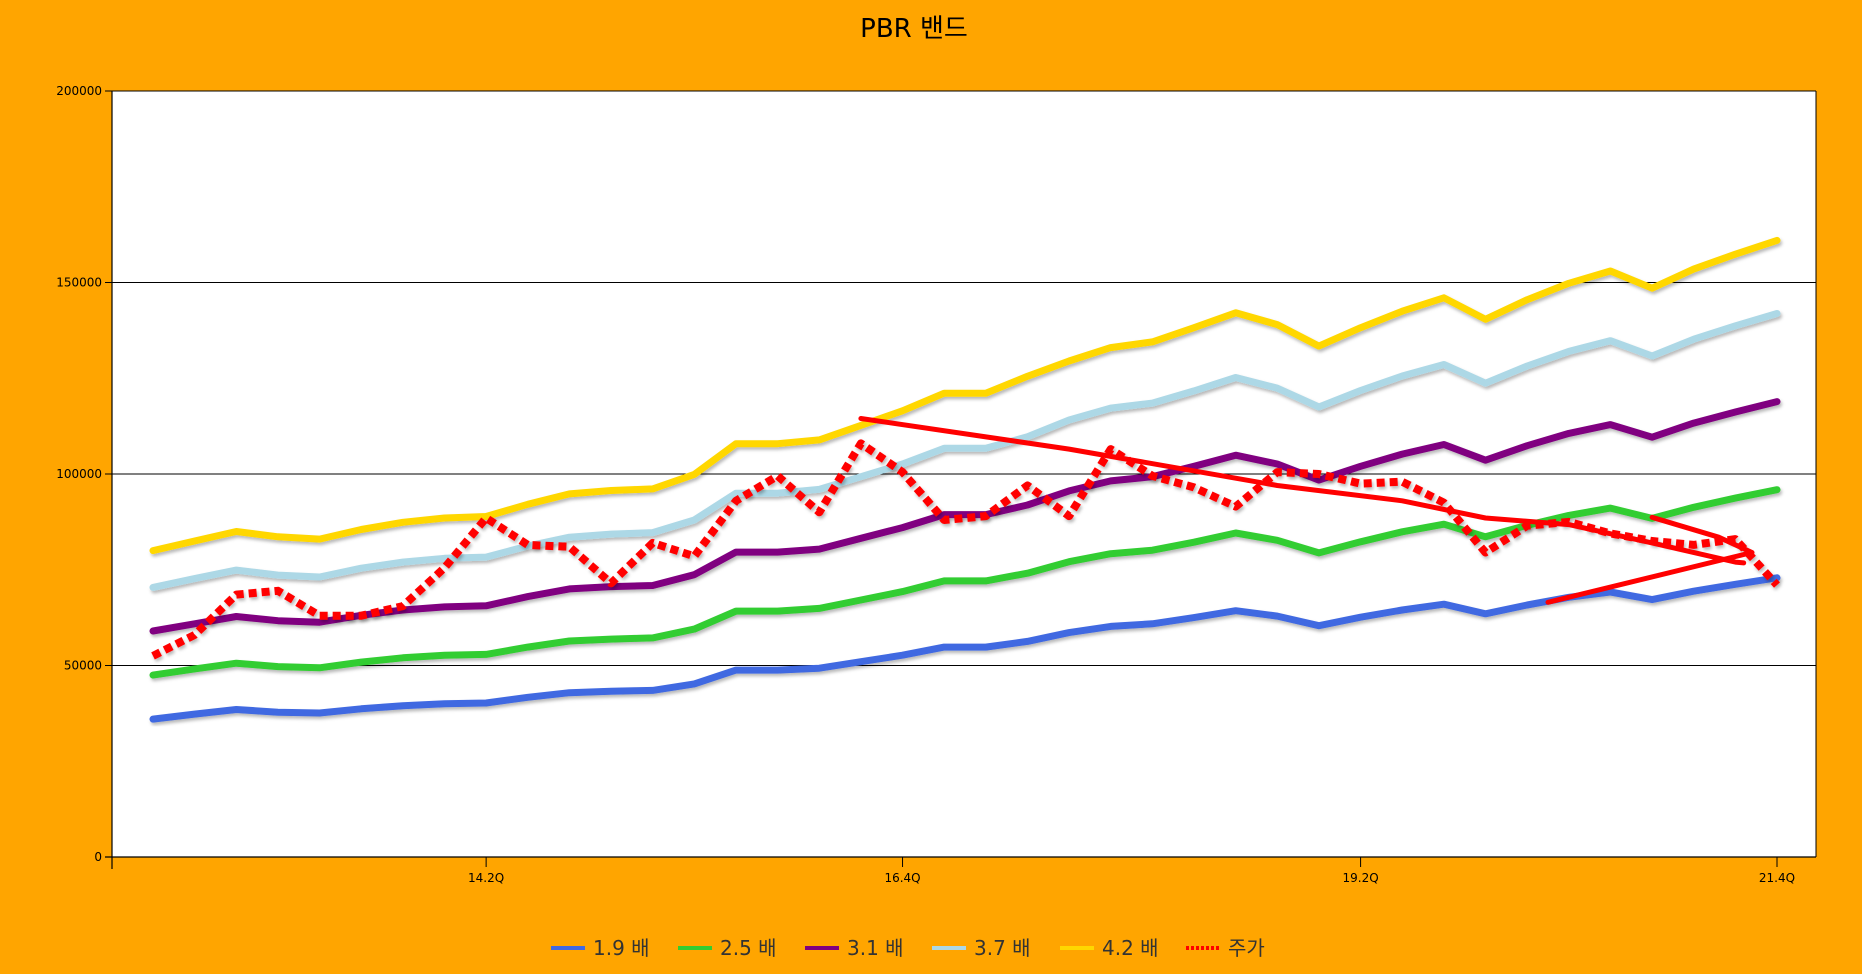 The image size is (1862, 974). What do you see at coordinates (914, 29) in the screenshot?
I see `chart-title: PBR 밴드` at bounding box center [914, 29].